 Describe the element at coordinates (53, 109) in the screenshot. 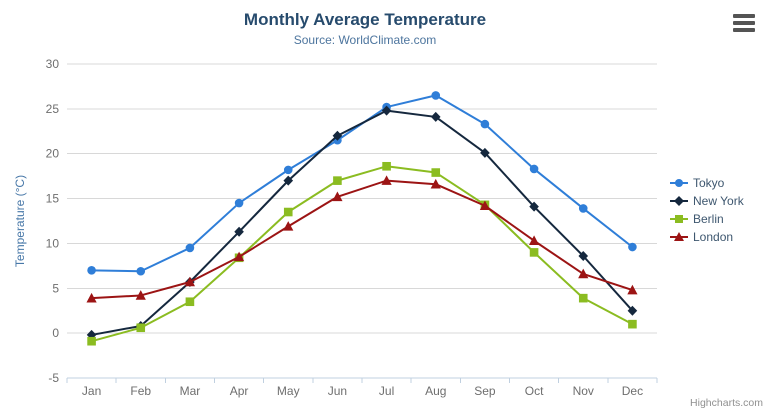

I see `y-axis-label: 25` at that location.